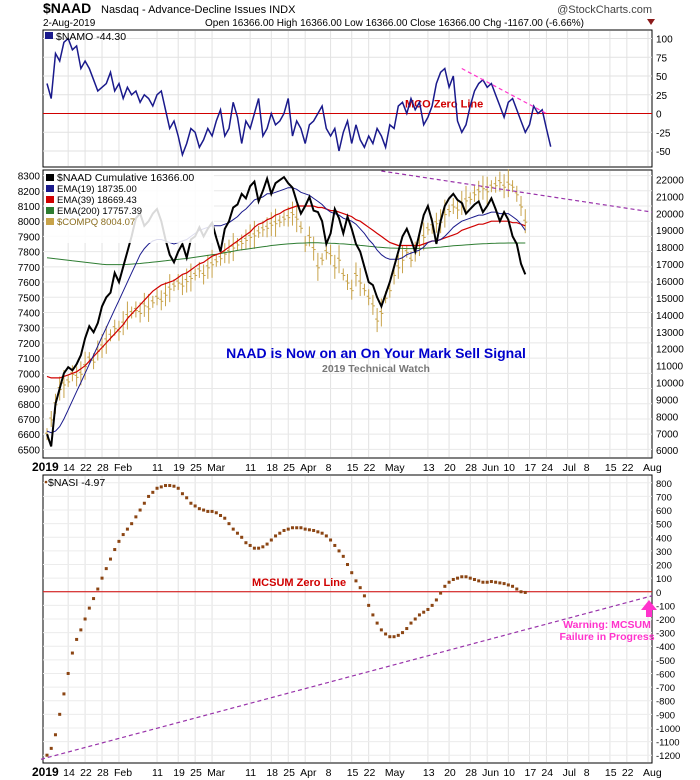  Describe the element at coordinates (179, 773) in the screenshot. I see `xtick-label: 19` at that location.